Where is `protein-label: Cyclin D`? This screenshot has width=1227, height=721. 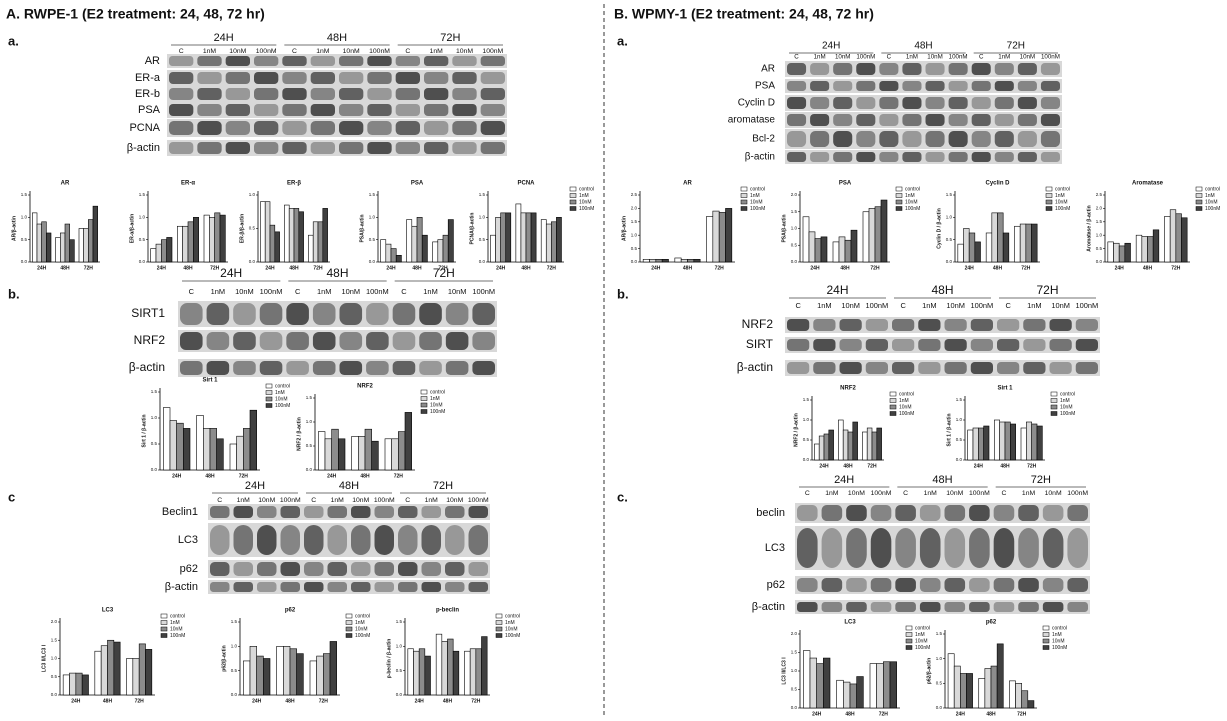 protein-label: Cyclin D is located at coordinates (756, 103).